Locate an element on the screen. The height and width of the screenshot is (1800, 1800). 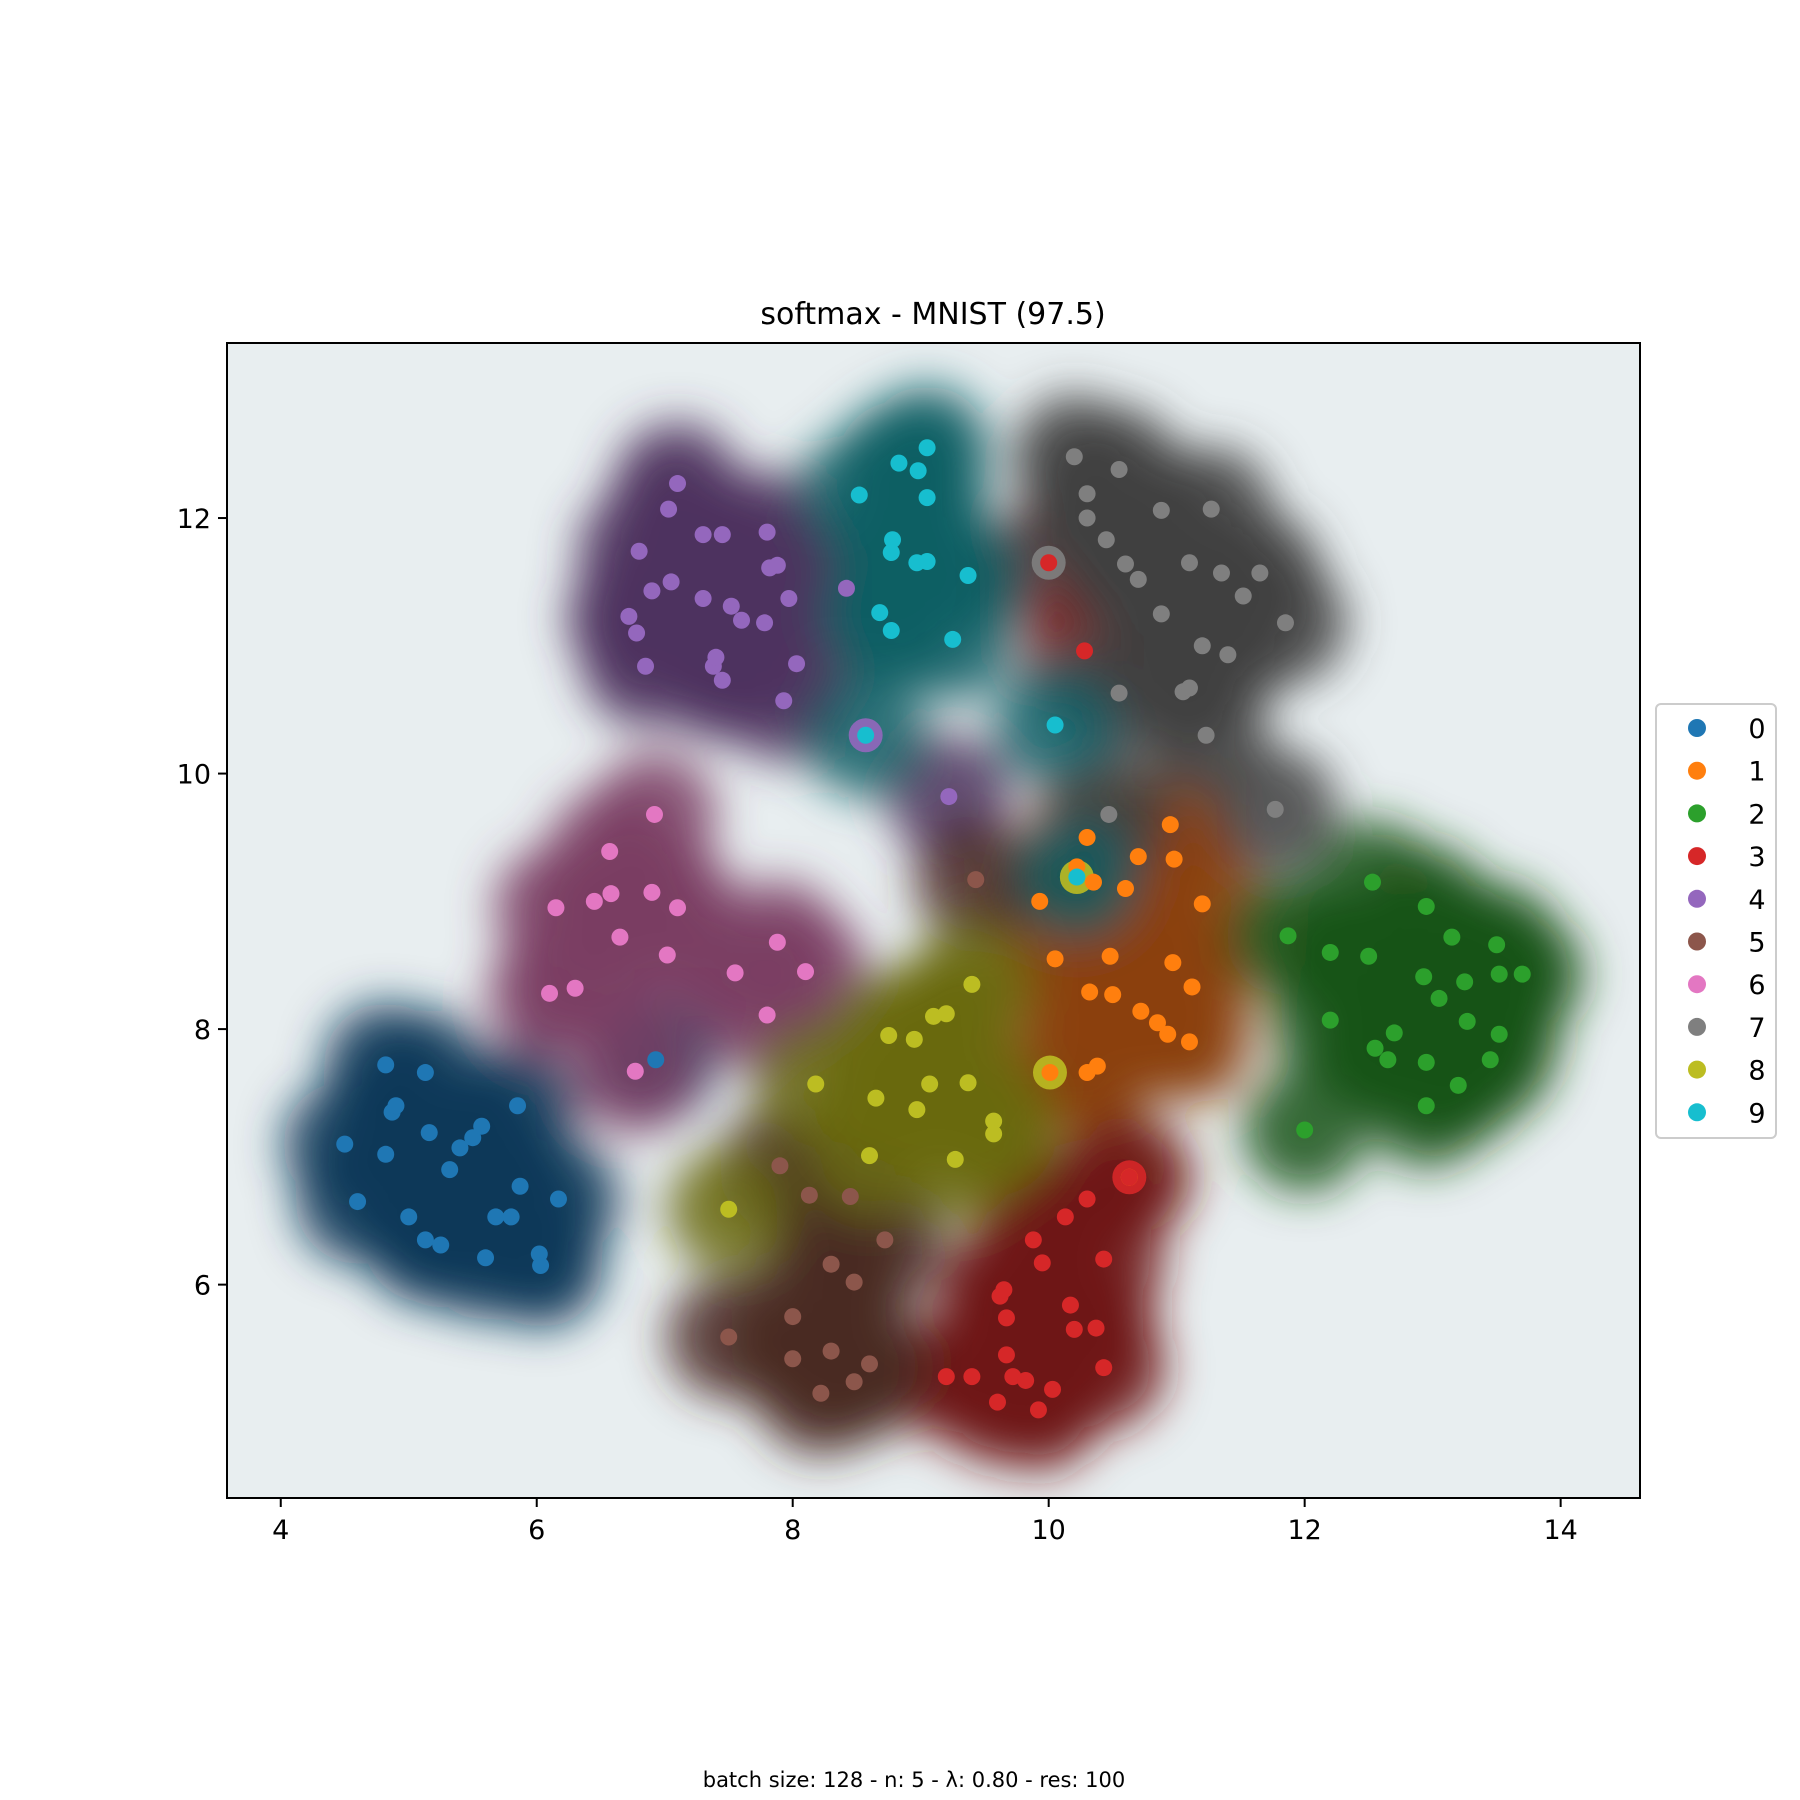
legend-item-9: 9 is located at coordinates (1727, 1113).